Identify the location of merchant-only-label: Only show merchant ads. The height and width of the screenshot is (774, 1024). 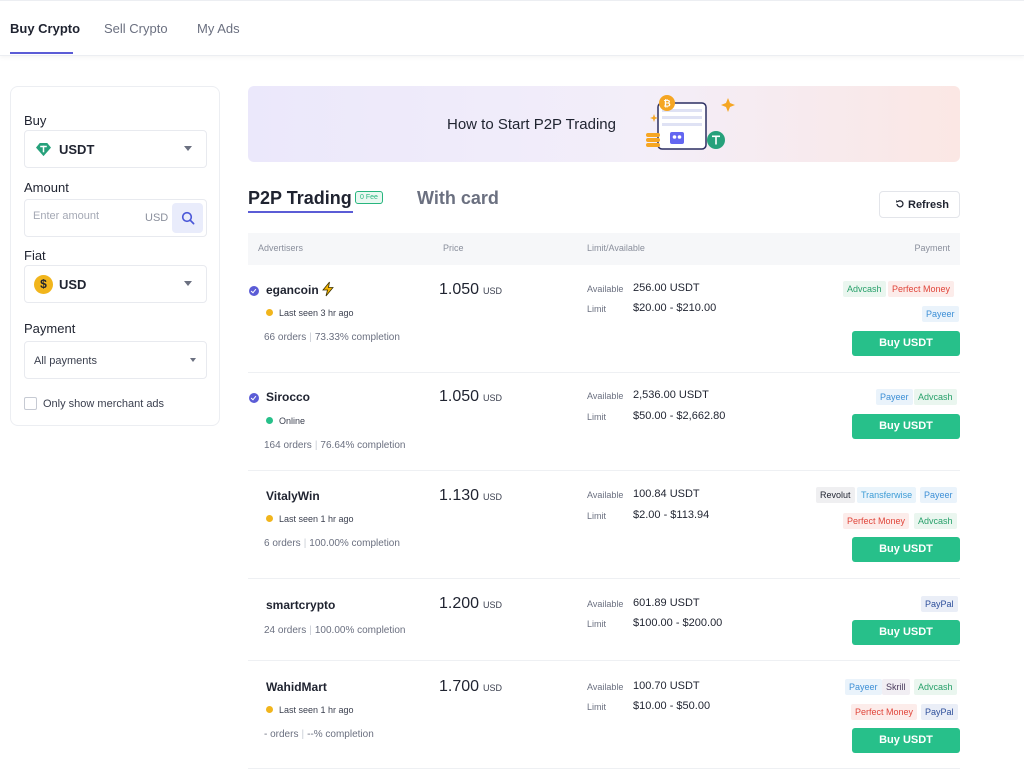
(104, 404).